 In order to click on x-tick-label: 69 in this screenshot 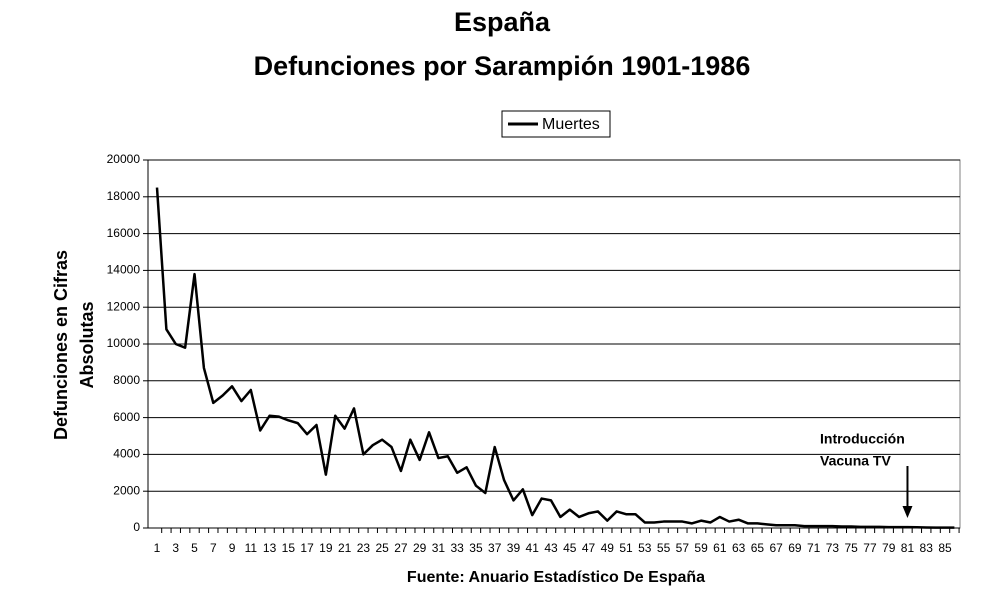, I will do `click(795, 548)`.